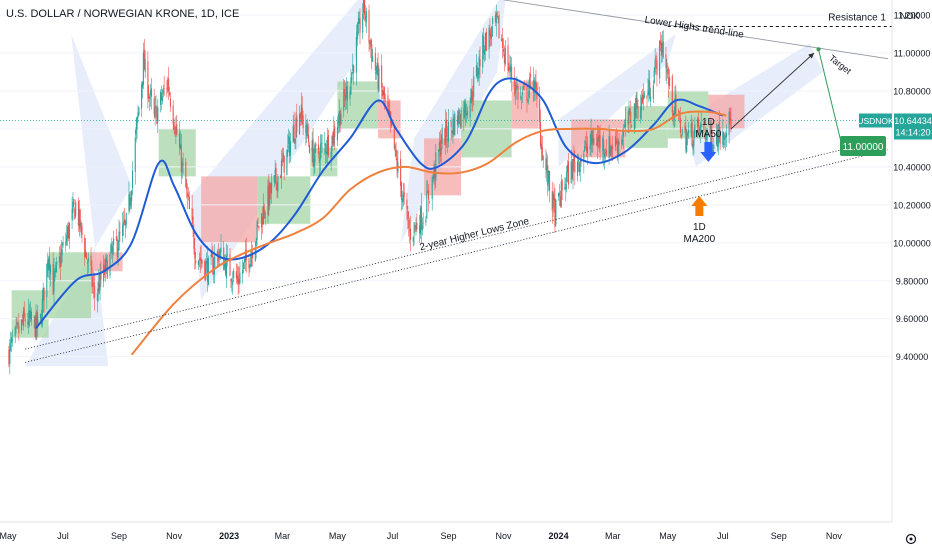 This screenshot has width=932, height=555. I want to click on time-axis, so click(466, 536).